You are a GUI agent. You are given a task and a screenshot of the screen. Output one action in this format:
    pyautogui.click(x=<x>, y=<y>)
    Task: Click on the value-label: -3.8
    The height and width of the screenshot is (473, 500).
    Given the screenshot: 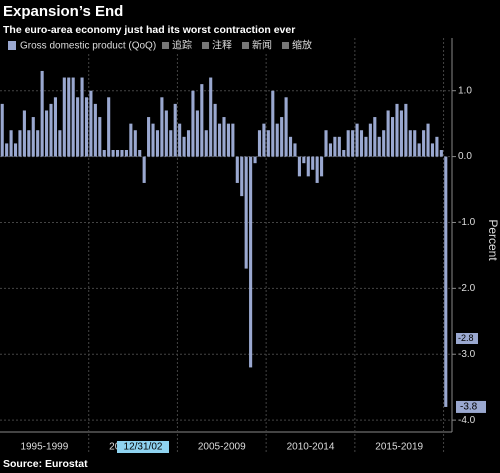 What is the action you would take?
    pyautogui.click(x=469, y=407)
    